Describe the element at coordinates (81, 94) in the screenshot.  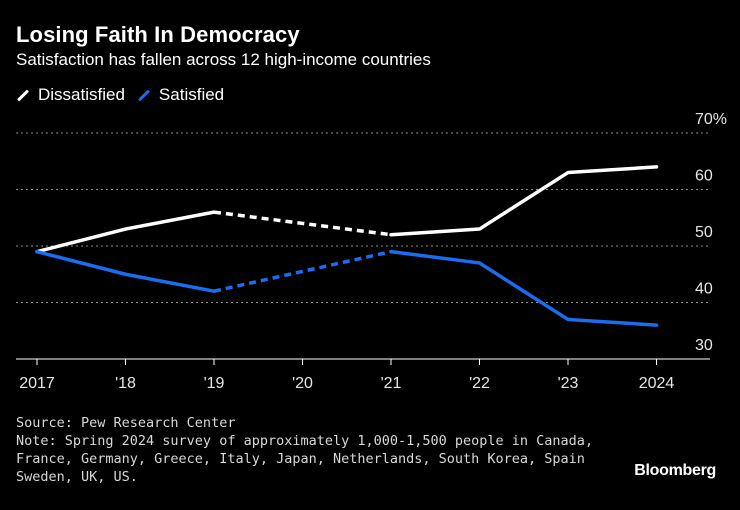
I see `legend-label-dissatisfied: Dissatisfied` at that location.